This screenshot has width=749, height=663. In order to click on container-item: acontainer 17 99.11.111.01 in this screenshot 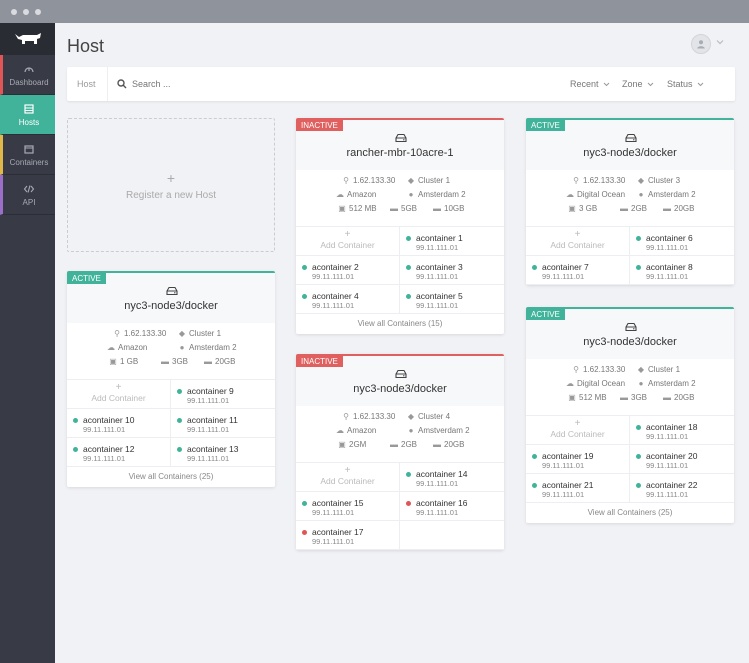, I will do `click(348, 535)`.